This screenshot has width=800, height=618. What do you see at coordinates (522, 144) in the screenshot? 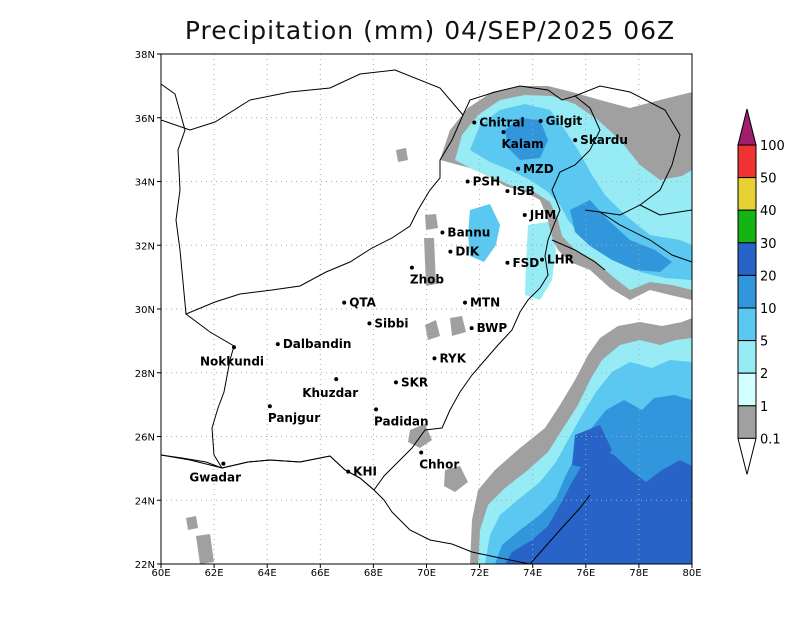
I see `city-label-kalam: Kalam` at bounding box center [522, 144].